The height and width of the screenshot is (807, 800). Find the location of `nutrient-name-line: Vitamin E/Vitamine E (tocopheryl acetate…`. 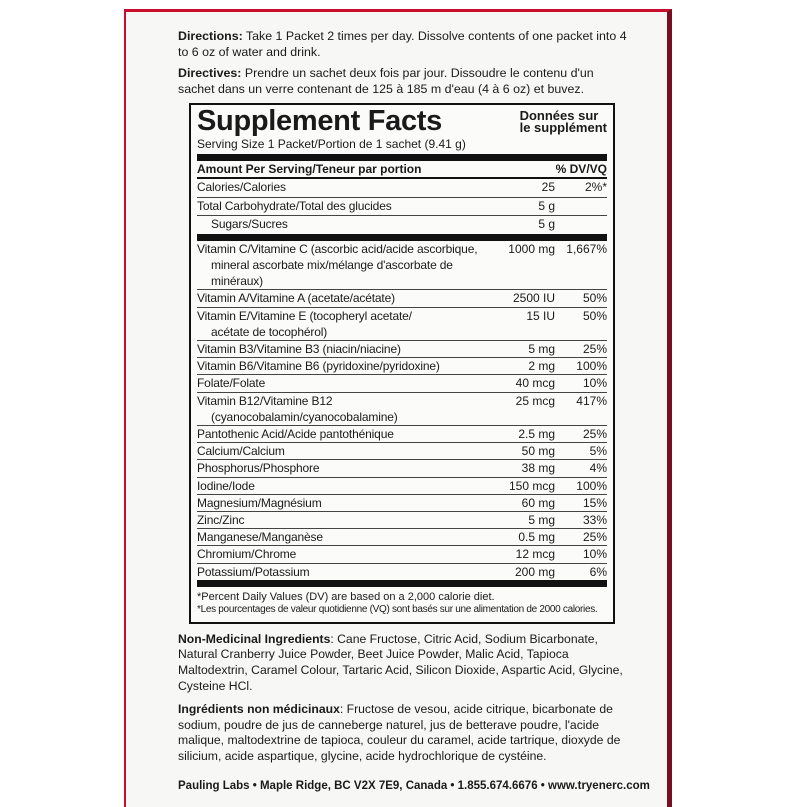

nutrient-name-line: Vitamin E/Vitamine E (tocopheryl acetate… is located at coordinates (304, 315).